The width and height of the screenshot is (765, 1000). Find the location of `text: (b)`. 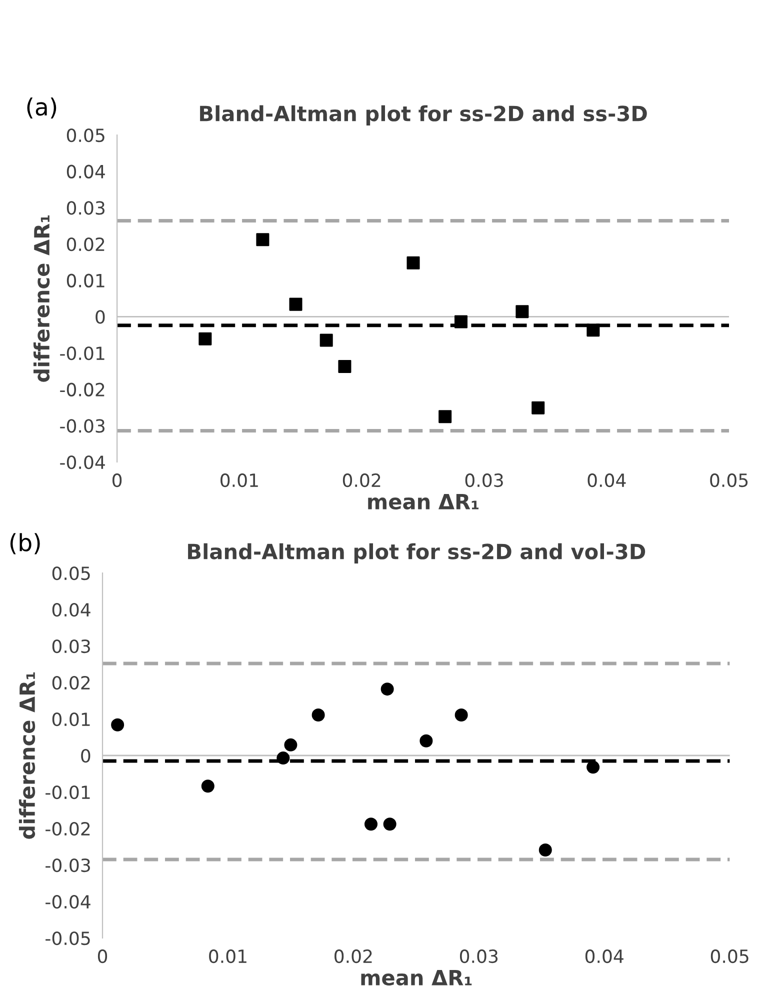

text: (b) is located at coordinates (25, 543).